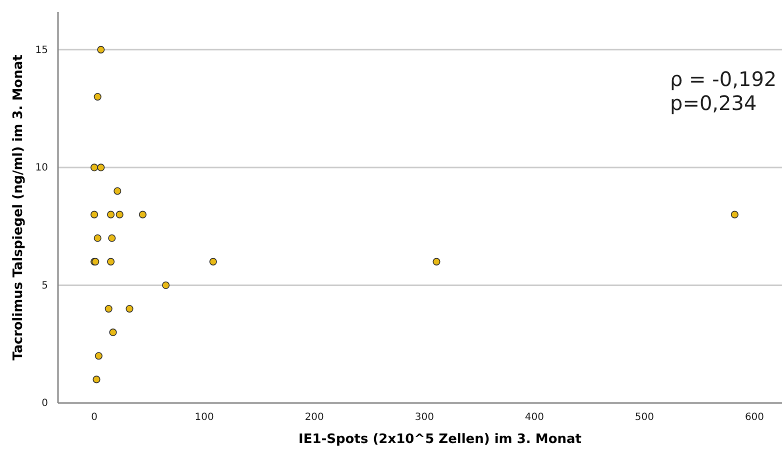 The height and width of the screenshot is (451, 782). Describe the element at coordinates (644, 418) in the screenshot. I see `x-tick-label: 500` at that location.